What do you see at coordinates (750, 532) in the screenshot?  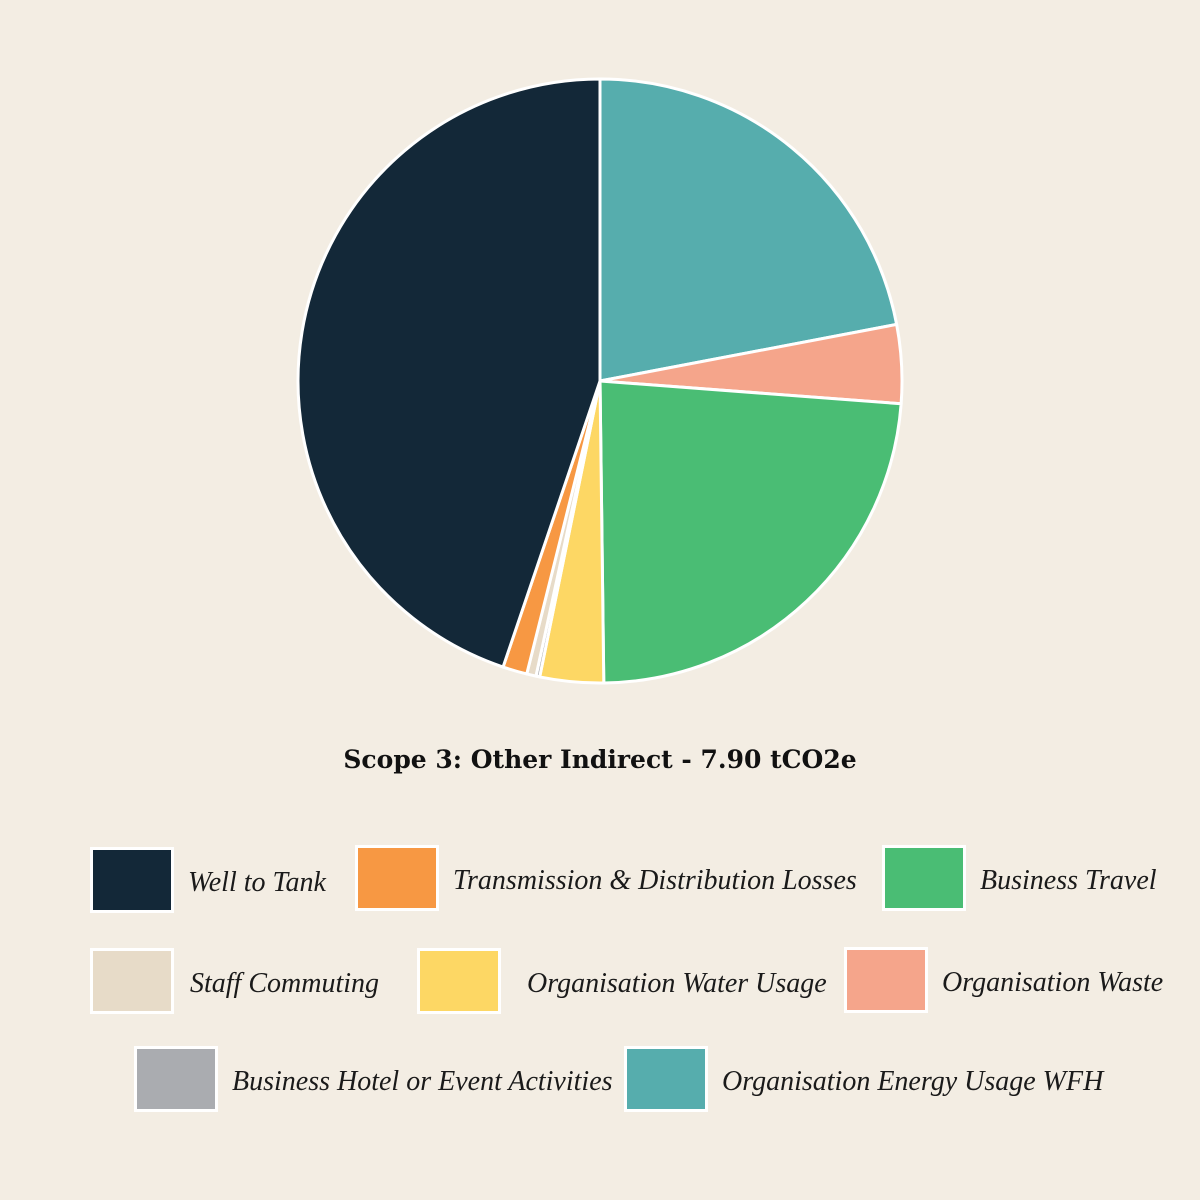 I see `pie-slice-business-travel` at bounding box center [750, 532].